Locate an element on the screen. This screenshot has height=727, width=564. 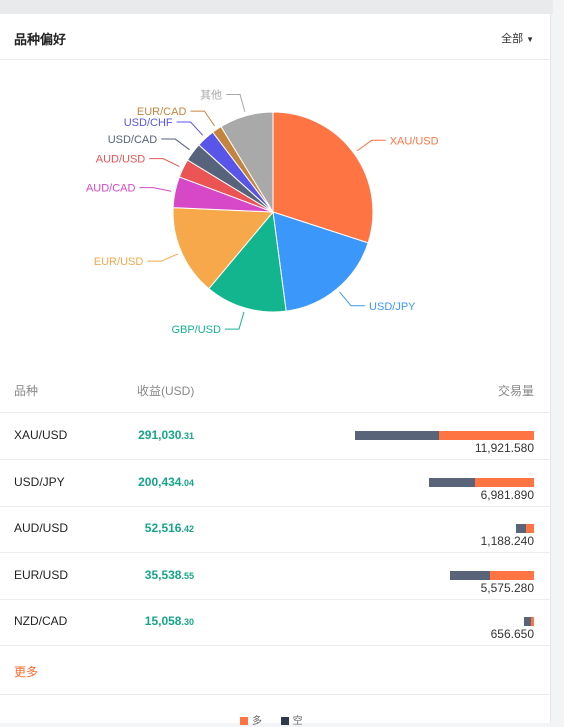
filter-label: 全部 is located at coordinates (512, 39).